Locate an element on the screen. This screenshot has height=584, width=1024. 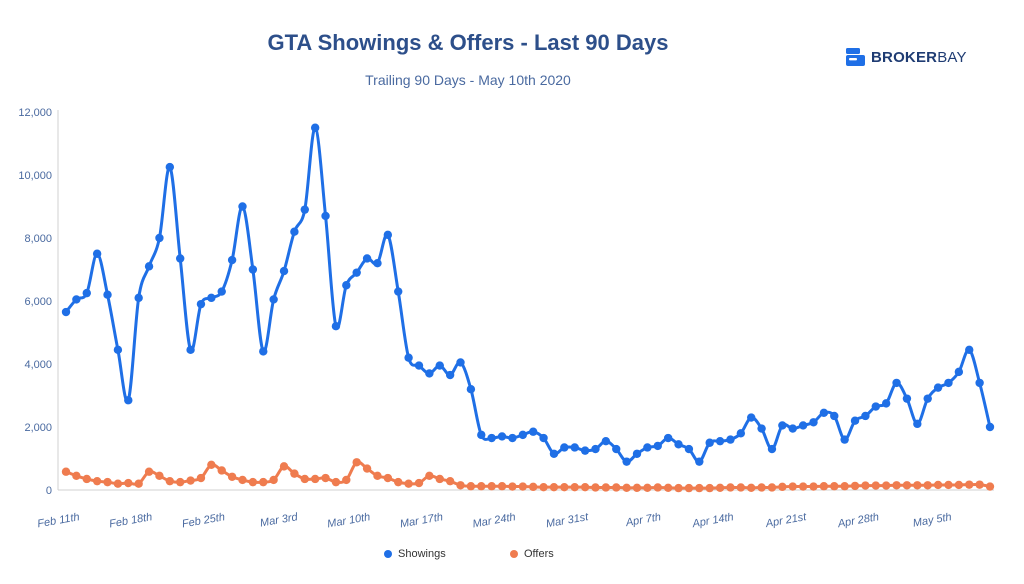
brokerbay-logo-icon is located at coordinates (855, 57).